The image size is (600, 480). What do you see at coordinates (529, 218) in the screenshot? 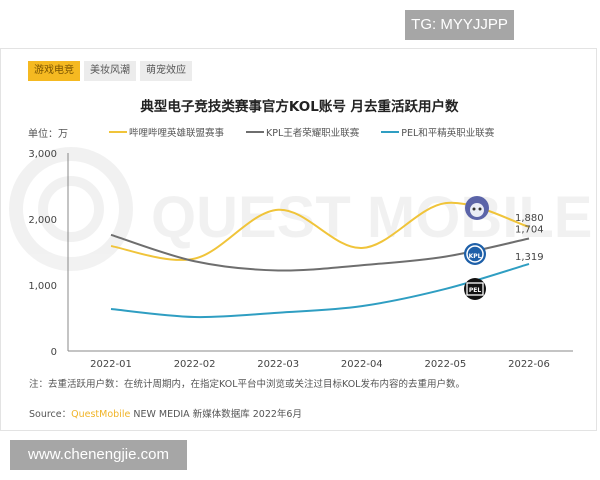
I see `end-value-label: 1,880` at bounding box center [529, 218].